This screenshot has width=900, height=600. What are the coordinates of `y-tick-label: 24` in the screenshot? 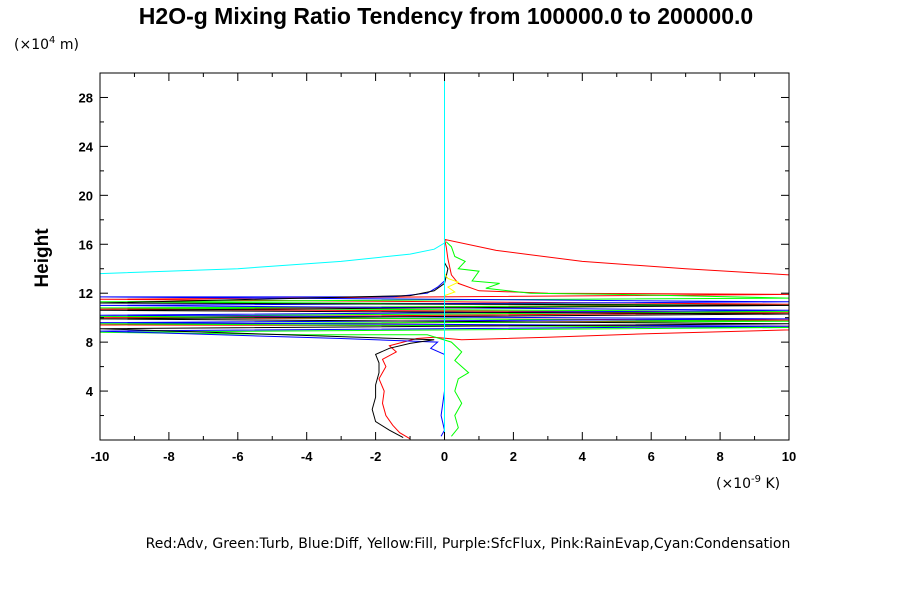 It's located at (86, 146).